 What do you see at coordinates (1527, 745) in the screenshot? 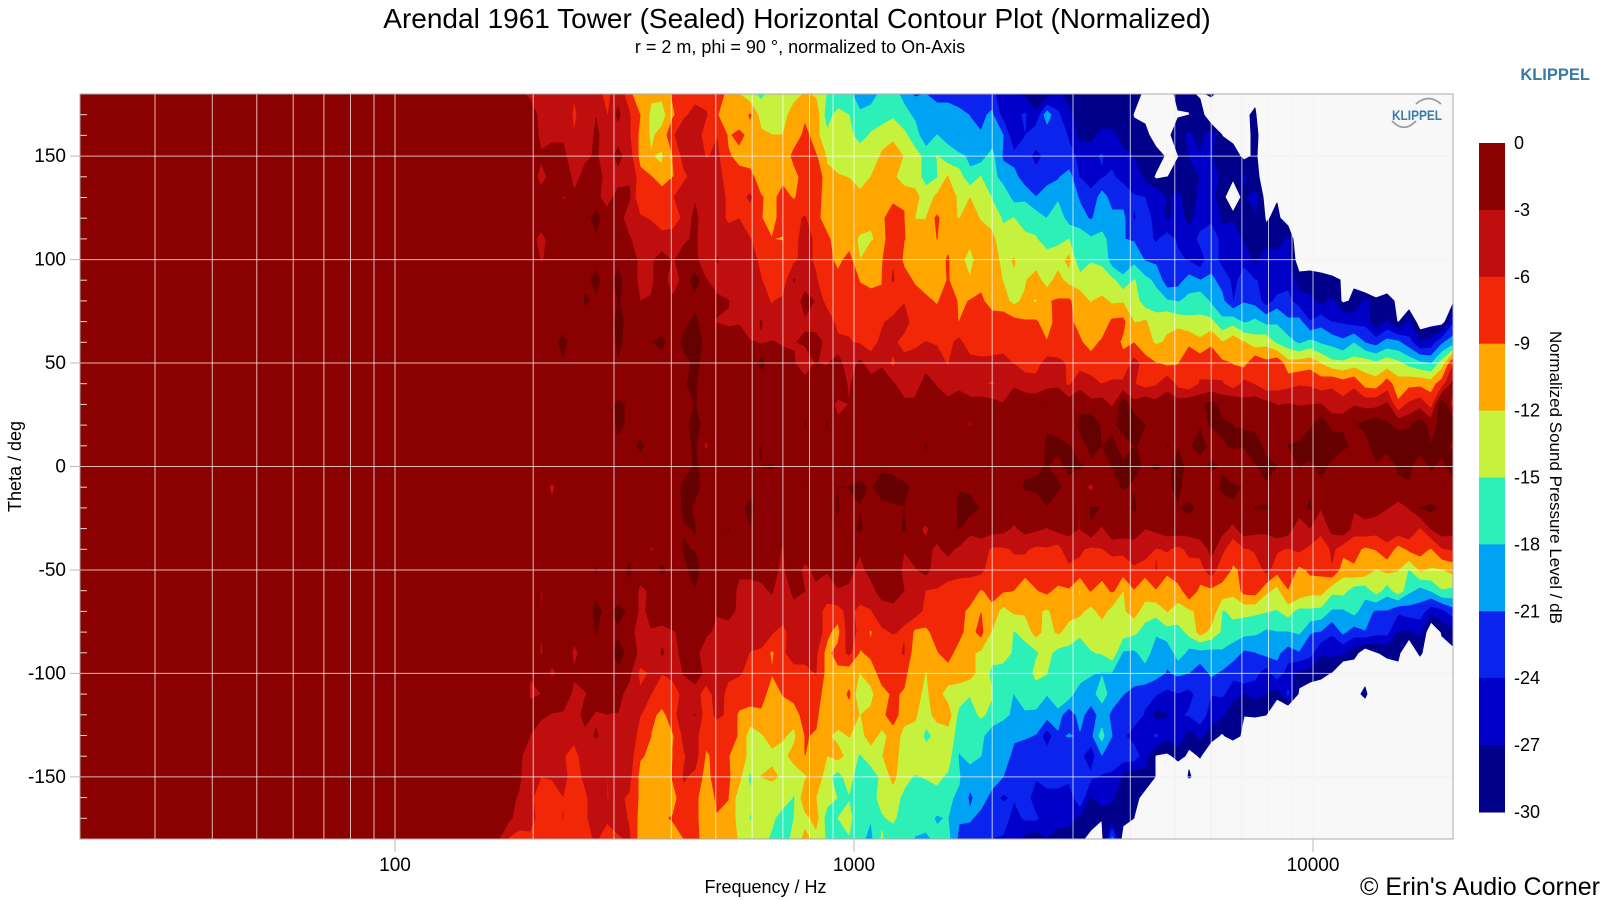
I see `svg-text: -27` at bounding box center [1527, 745].